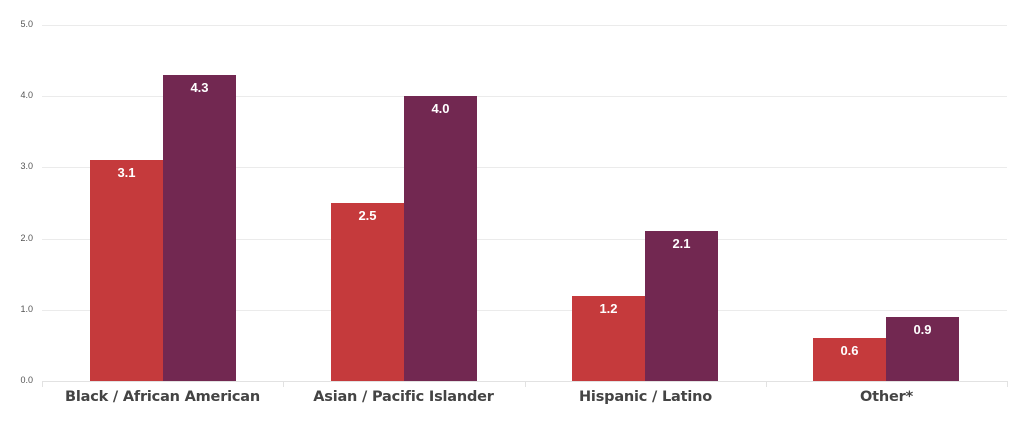 The height and width of the screenshot is (422, 1024). I want to click on x-category-label: Hispanic / Latino, so click(645, 397).